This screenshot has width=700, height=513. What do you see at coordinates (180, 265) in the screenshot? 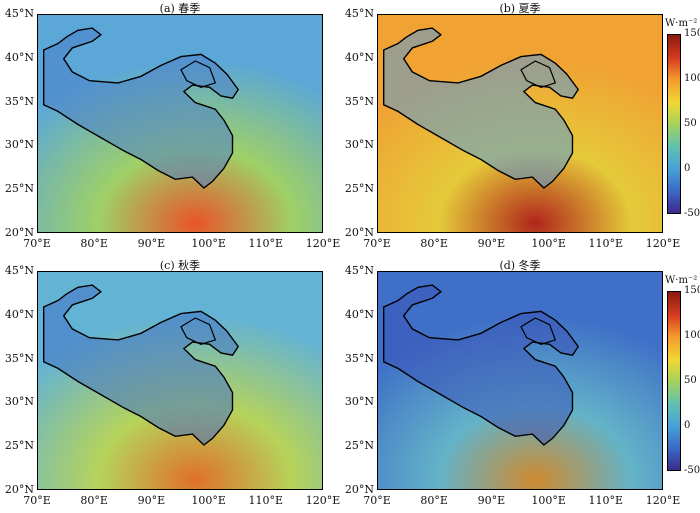
I see `panel-title: (c) 秋季` at bounding box center [180, 265].